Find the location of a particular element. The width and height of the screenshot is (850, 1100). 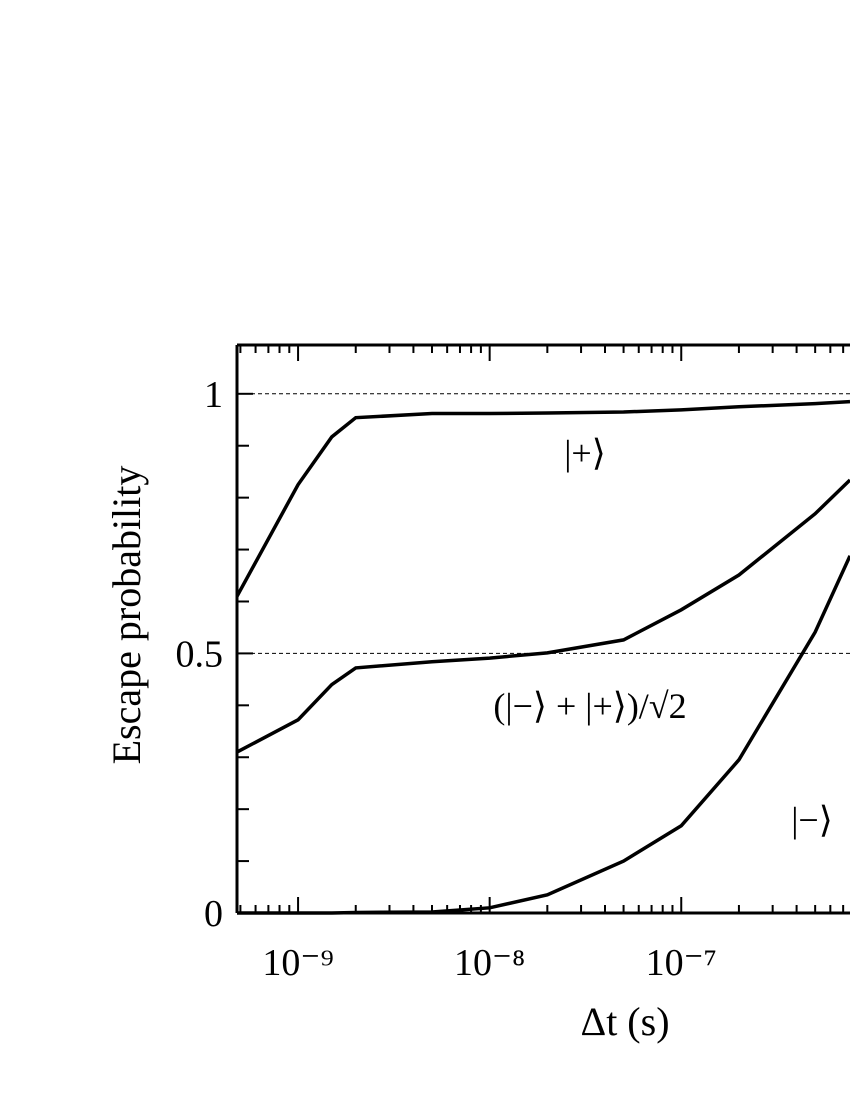

y-tick-label: 0.5 is located at coordinates (200, 654).